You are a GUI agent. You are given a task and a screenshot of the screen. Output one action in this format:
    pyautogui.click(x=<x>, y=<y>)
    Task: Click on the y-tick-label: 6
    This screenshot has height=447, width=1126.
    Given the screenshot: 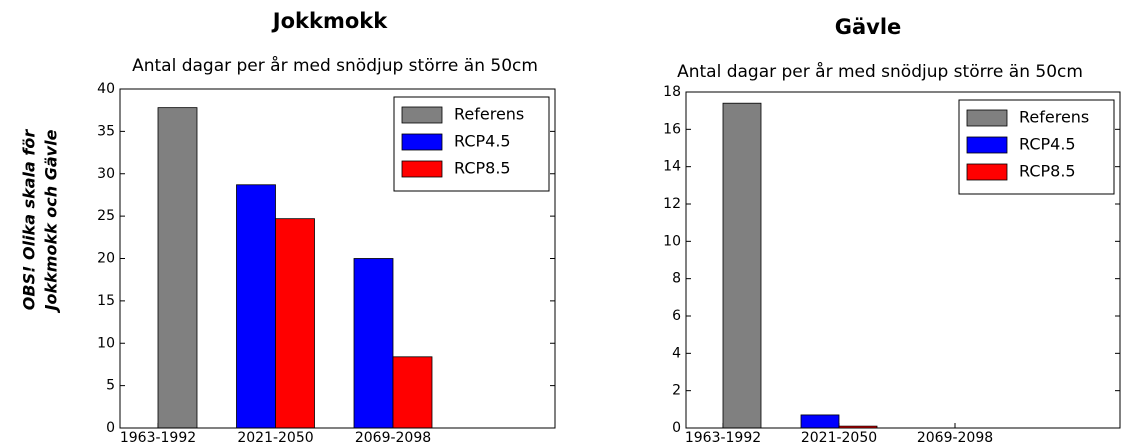 What is the action you would take?
    pyautogui.click(x=676, y=316)
    